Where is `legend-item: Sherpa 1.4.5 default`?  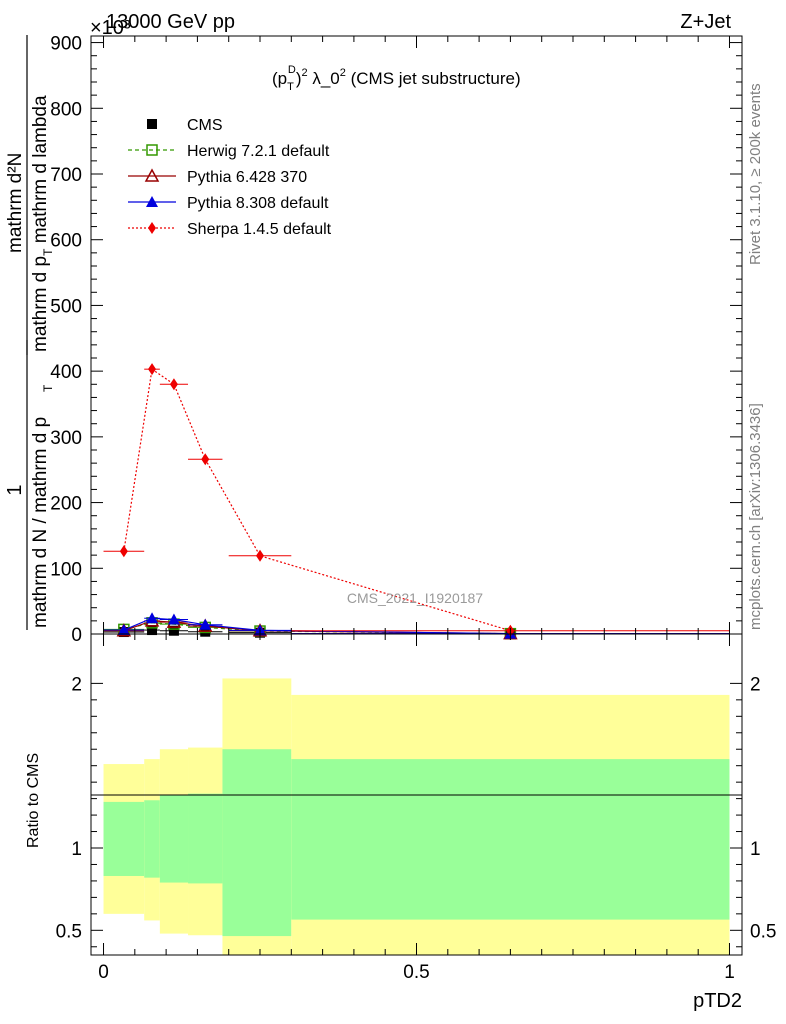
legend-item: Sherpa 1.4.5 default is located at coordinates (230, 229).